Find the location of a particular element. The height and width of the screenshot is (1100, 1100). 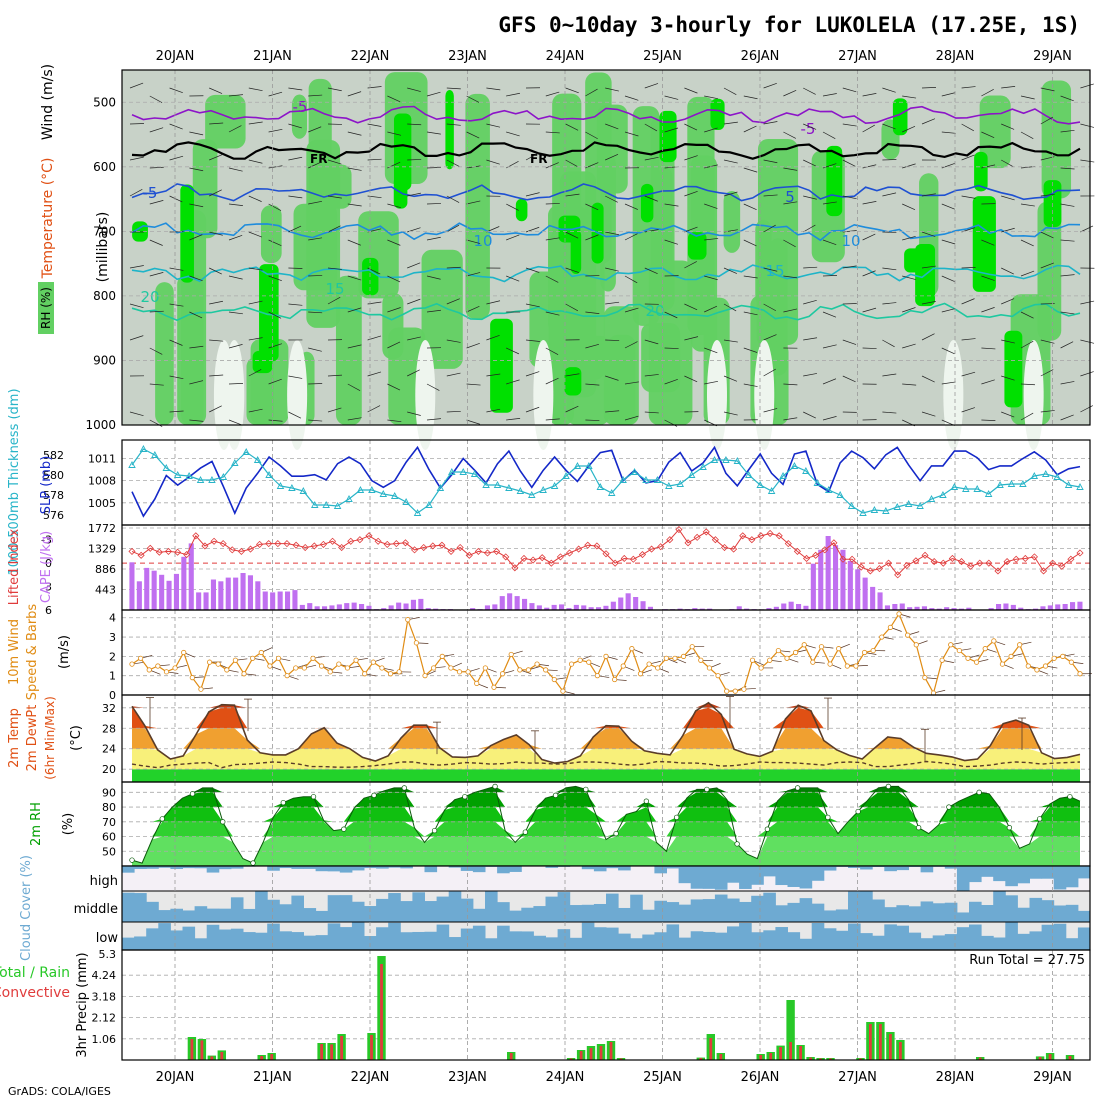

legend-rh-swatch is located at coordinates (46, 308).